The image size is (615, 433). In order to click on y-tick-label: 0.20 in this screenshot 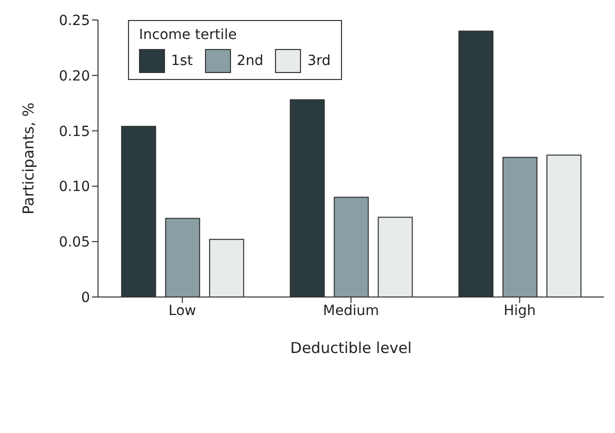, I will do `click(74, 76)`.